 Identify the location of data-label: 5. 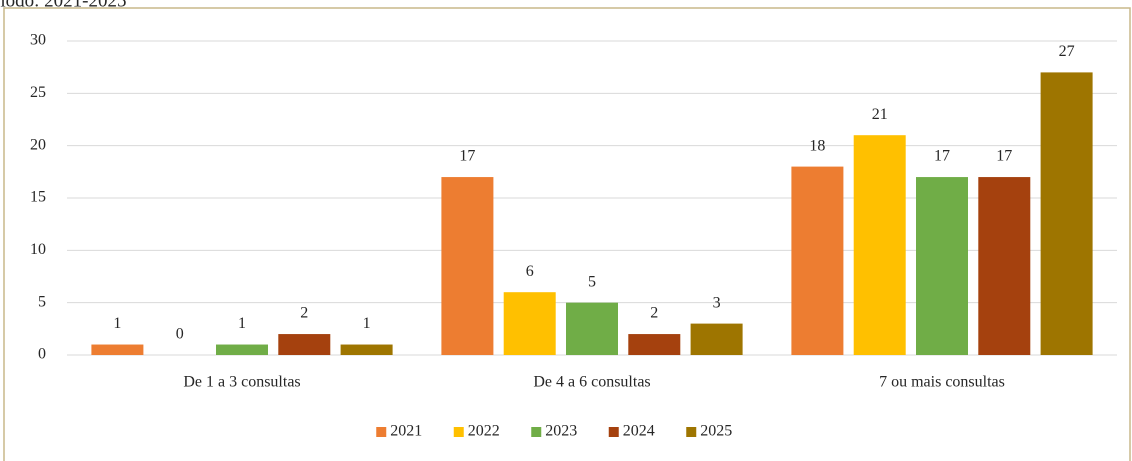
(592, 281).